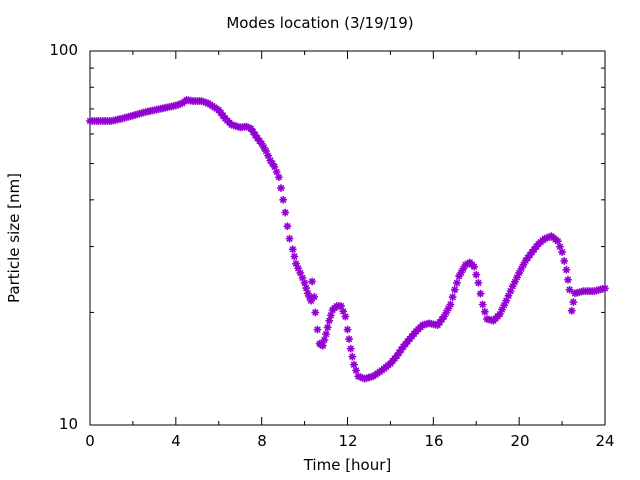 The height and width of the screenshot is (480, 640). What do you see at coordinates (176, 441) in the screenshot?
I see `x-tick-label: 4` at bounding box center [176, 441].